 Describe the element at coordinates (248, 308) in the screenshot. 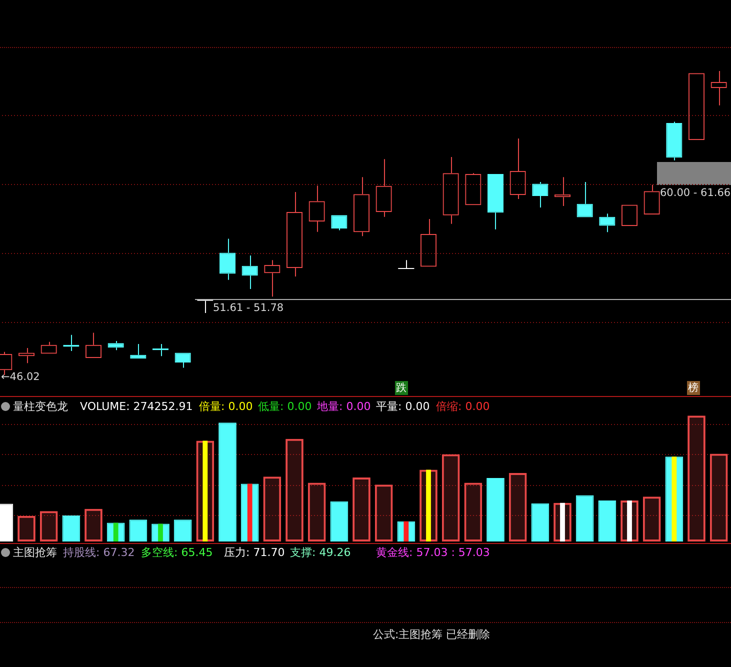

I see `annotation: 51.61 - 51.78` at that location.